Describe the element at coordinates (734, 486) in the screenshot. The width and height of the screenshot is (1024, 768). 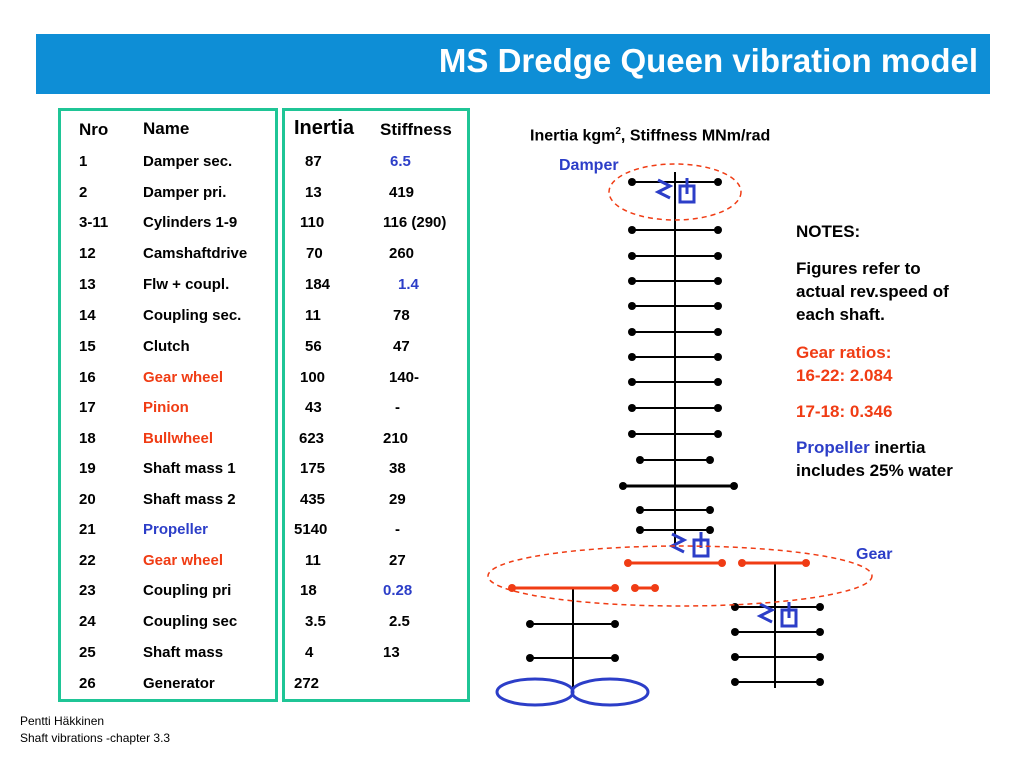
I see `mass-flywheel-right-dot` at that location.